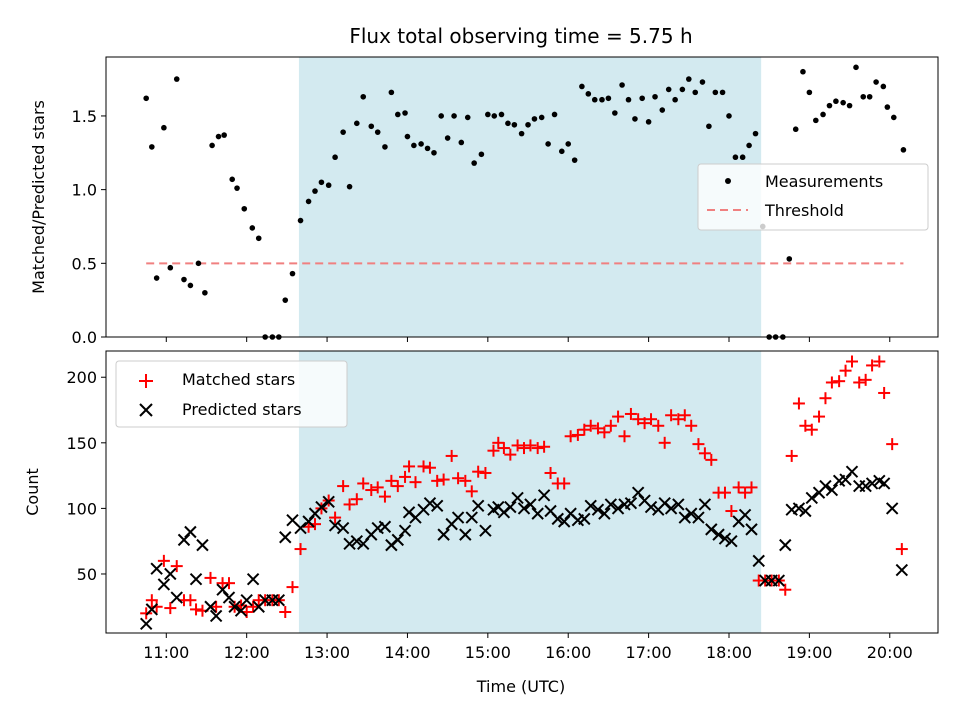  I want to click on count-y-axis-label: Count, so click(32, 492).